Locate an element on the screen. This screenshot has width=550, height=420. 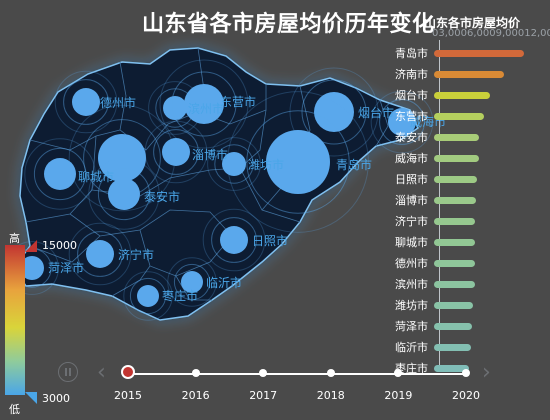
visual-map-min-value: 3000 is located at coordinates (56, 398).